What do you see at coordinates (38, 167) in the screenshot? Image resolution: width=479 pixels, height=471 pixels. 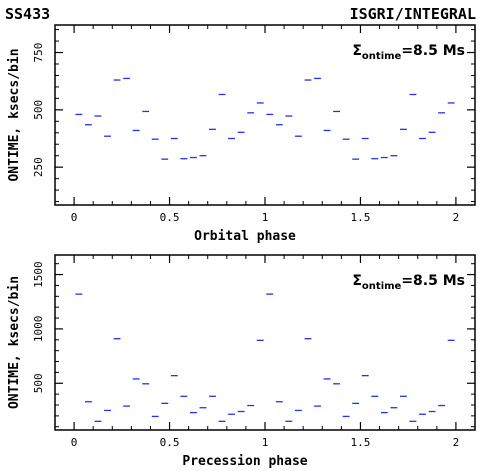 I see `y-tick-label: 250` at bounding box center [38, 167].